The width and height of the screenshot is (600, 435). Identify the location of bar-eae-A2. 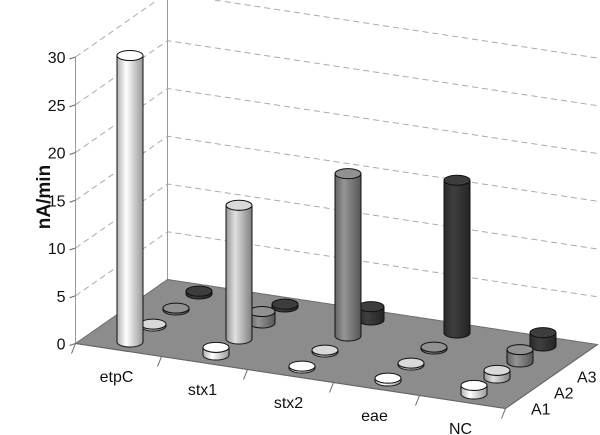
(411, 364).